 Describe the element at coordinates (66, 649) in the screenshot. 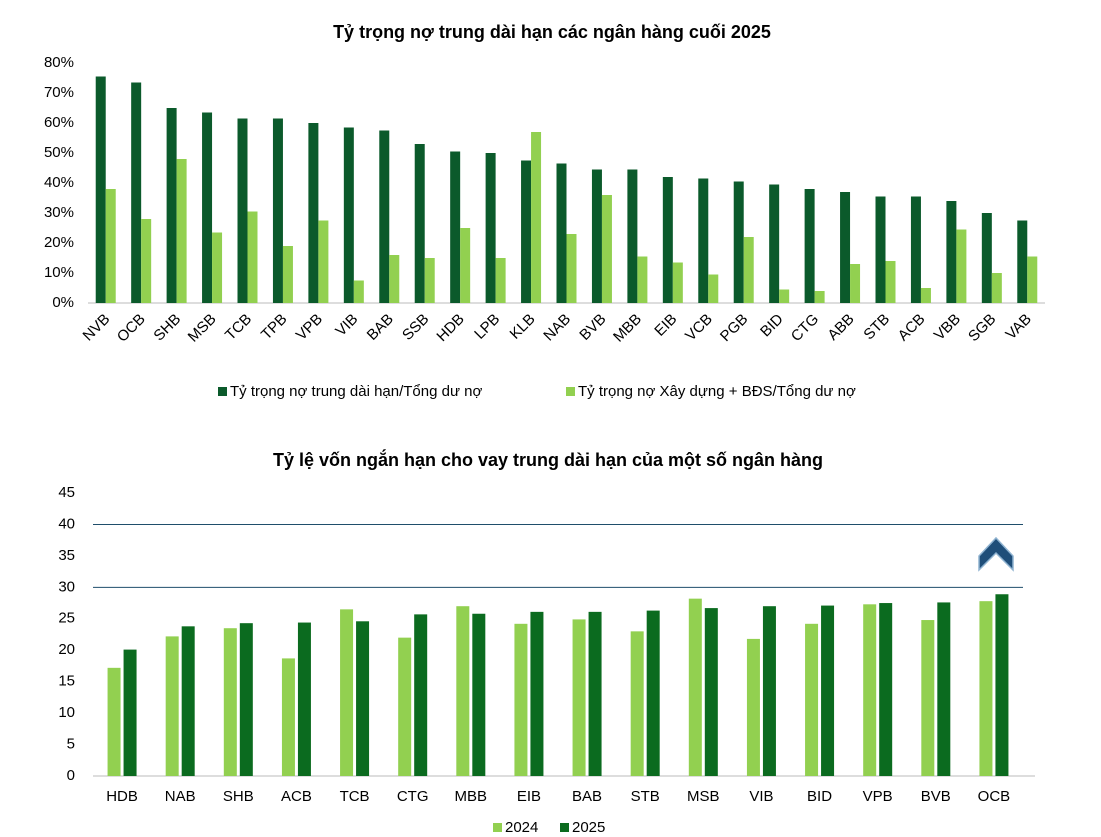

I see `y-tick-label: 20` at that location.